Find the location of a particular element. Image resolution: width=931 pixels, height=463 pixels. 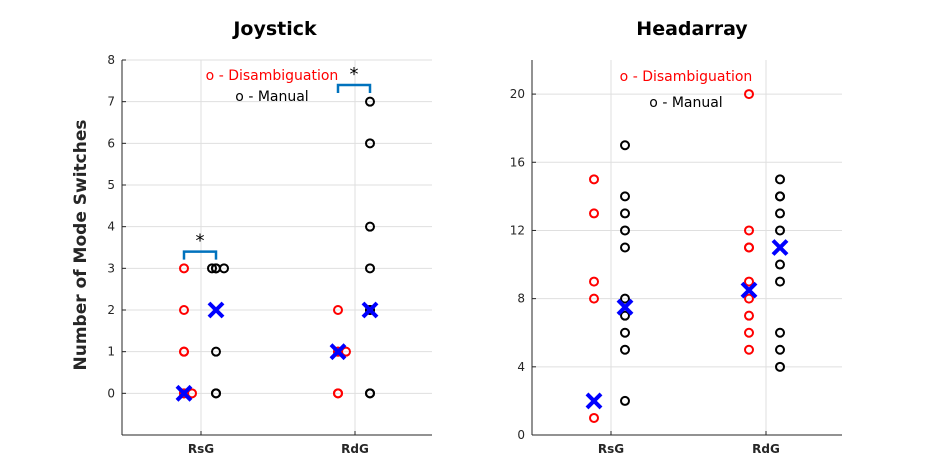

y-tick-label: 6 is located at coordinates (111, 143).